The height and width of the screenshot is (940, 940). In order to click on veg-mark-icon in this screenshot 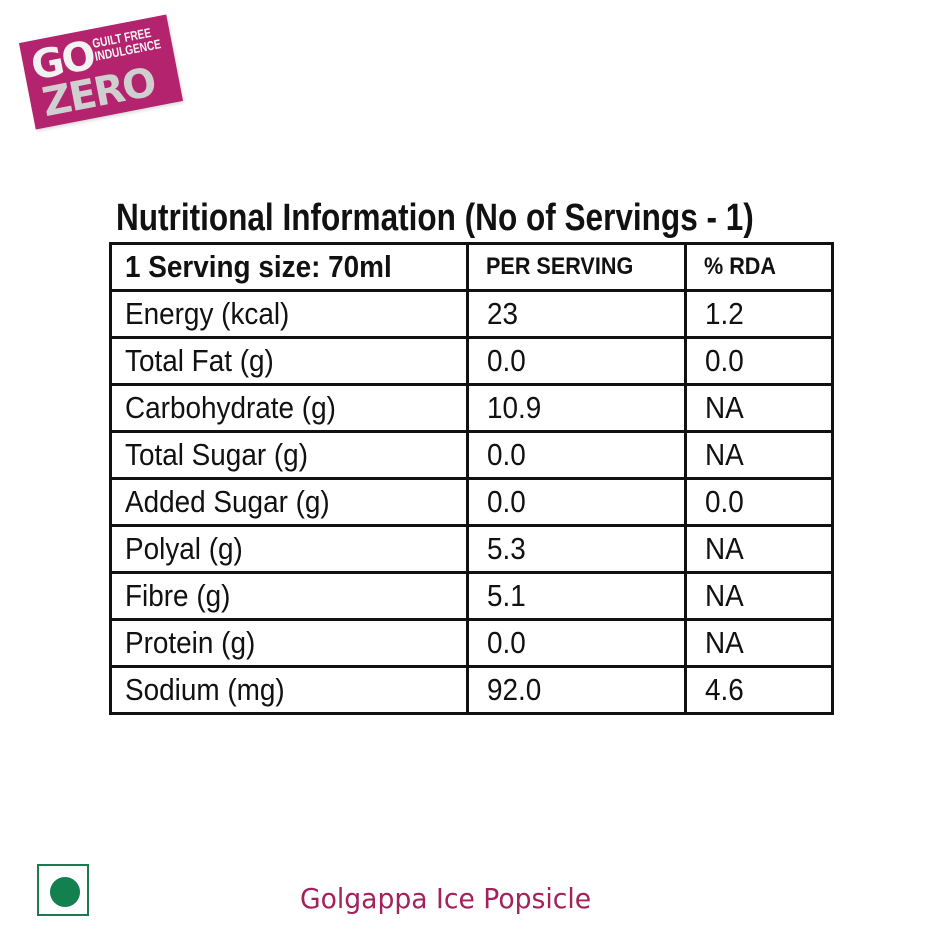, I will do `click(63, 890)`.